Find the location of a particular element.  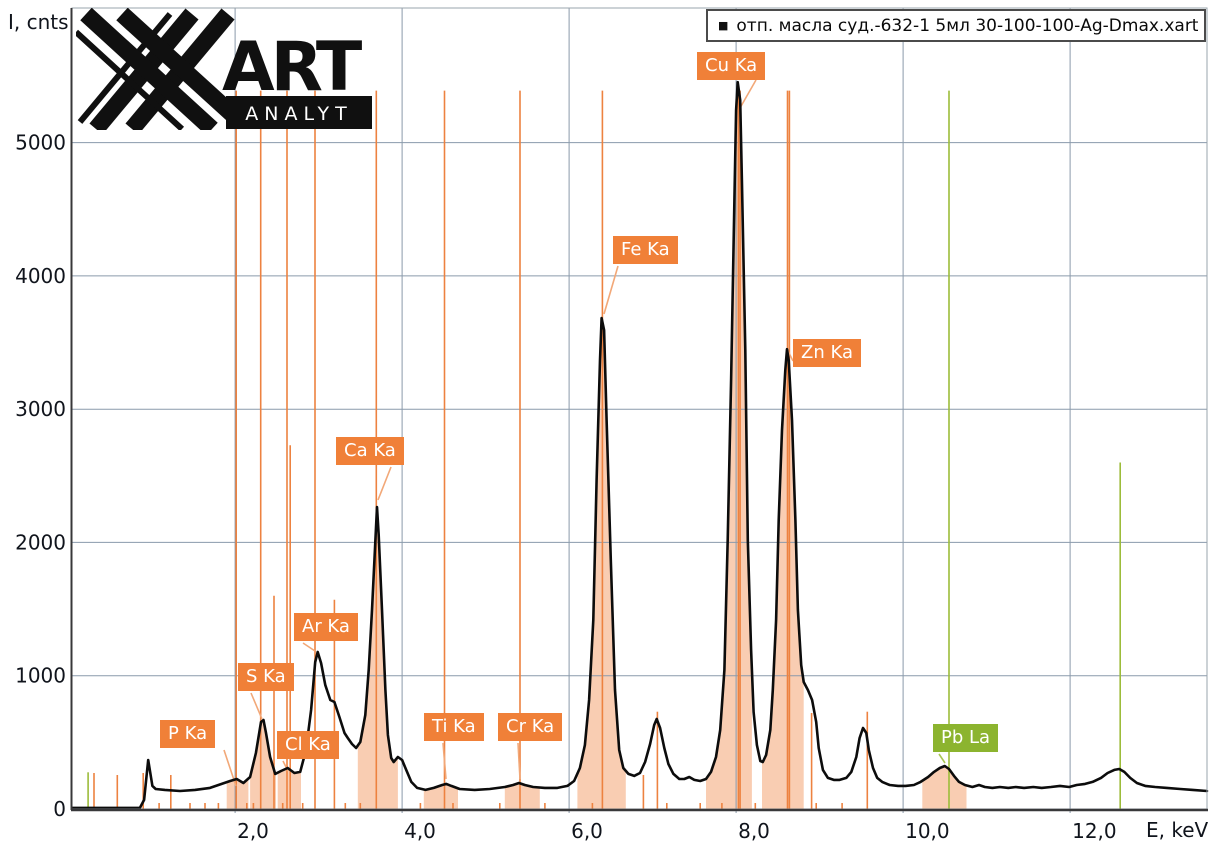

logo-analyt-bar is located at coordinates (299, 112).